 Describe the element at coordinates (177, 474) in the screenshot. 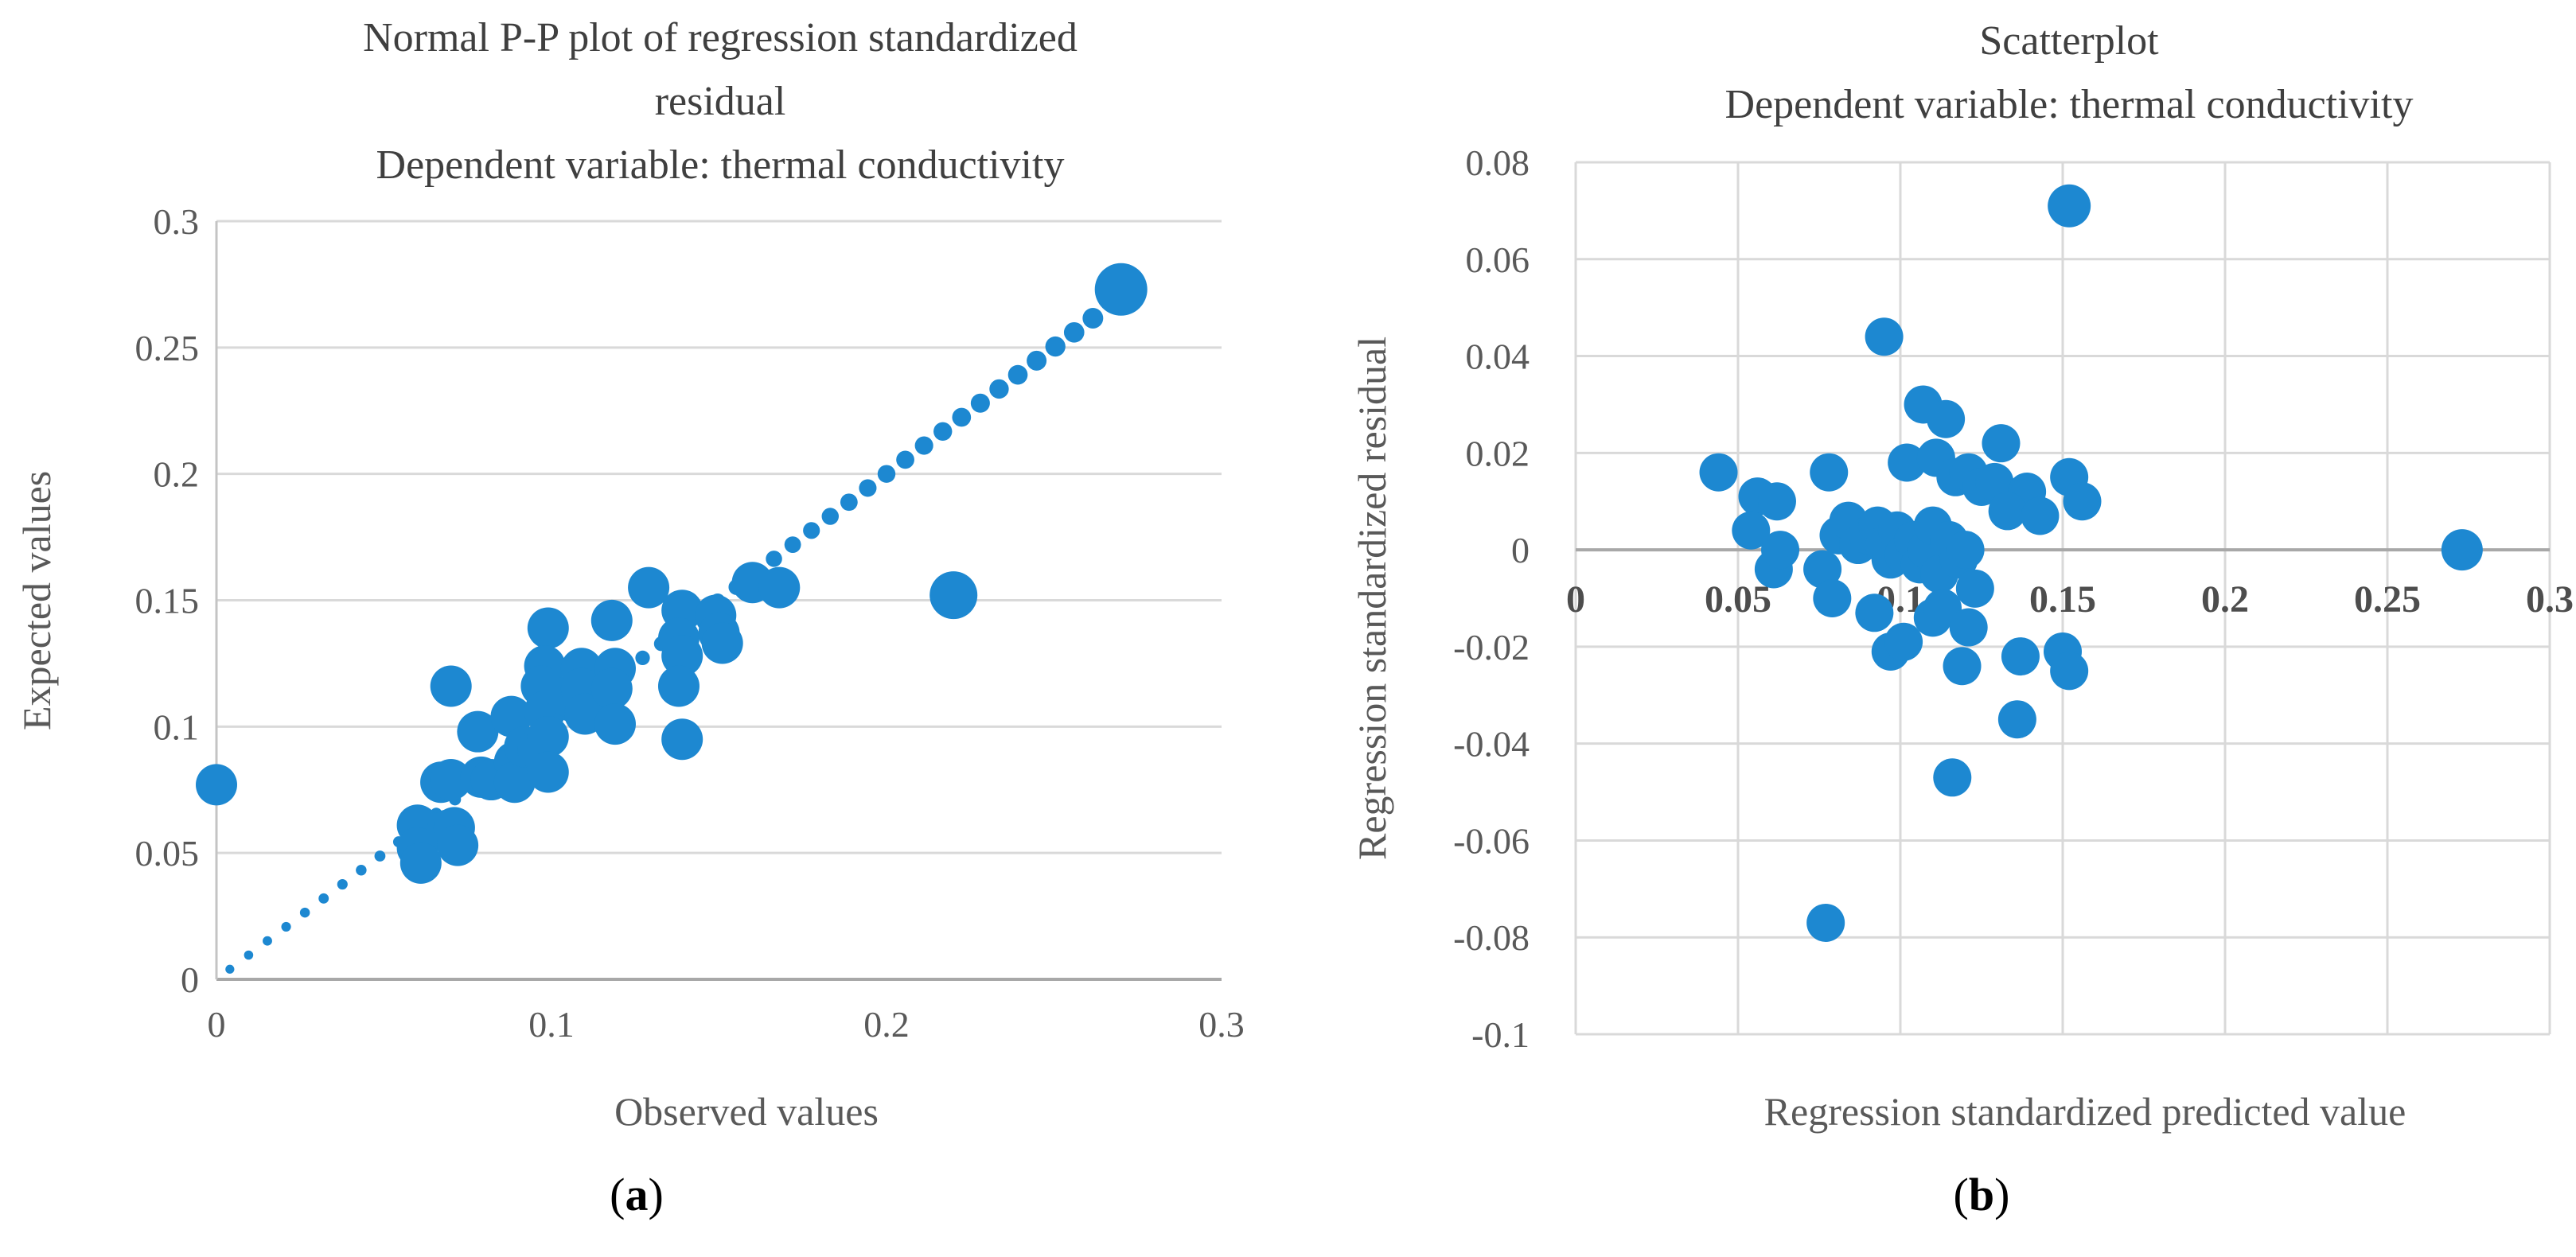

I see `y-tick-label: 0.2` at that location.